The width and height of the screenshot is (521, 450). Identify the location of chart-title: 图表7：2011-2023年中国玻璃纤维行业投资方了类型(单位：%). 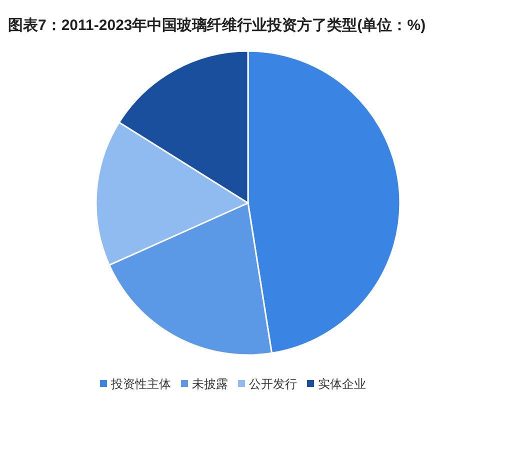
(217, 25).